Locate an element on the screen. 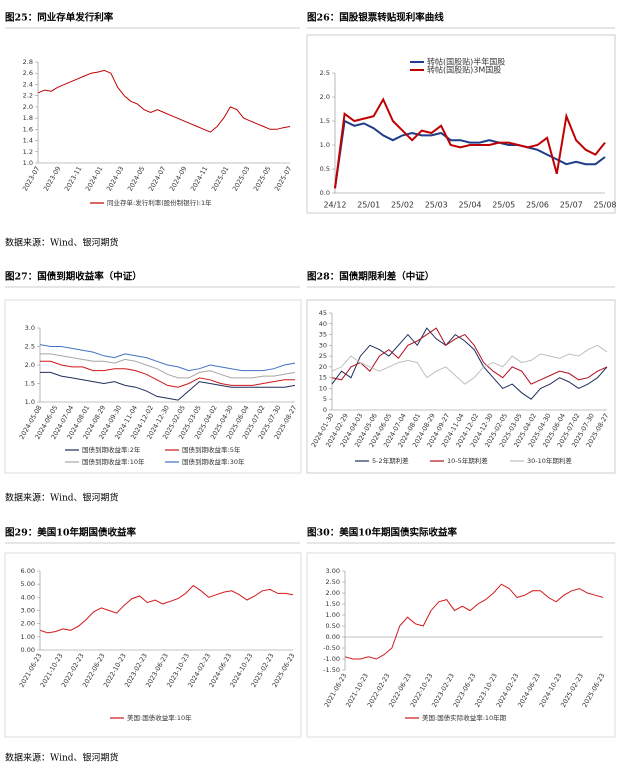  legend-label: 美国:国债收益率:10年 is located at coordinates (159, 717).